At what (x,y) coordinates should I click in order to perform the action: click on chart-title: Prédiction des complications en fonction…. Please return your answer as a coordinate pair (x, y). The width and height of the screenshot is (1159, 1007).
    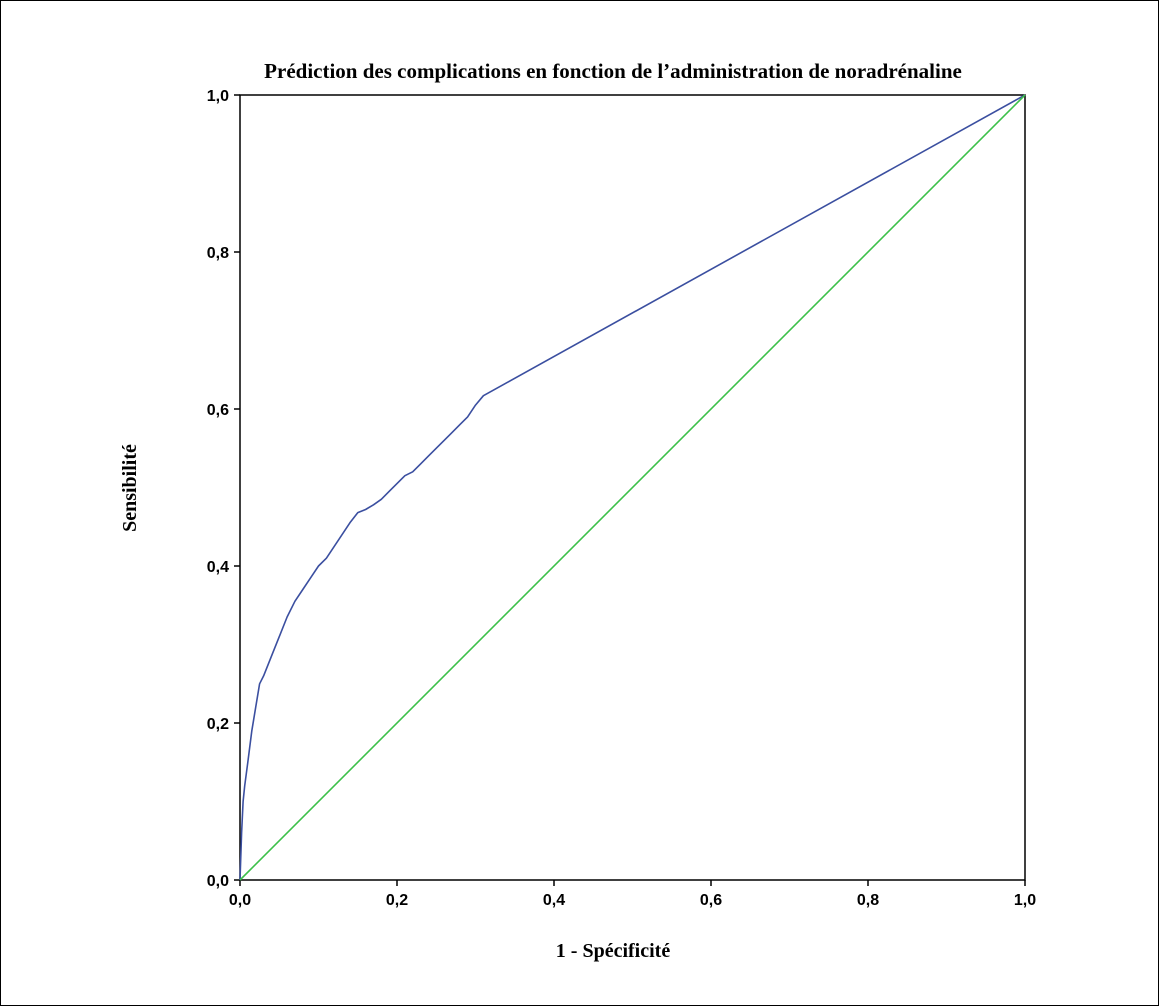
    Looking at the image, I should click on (613, 71).